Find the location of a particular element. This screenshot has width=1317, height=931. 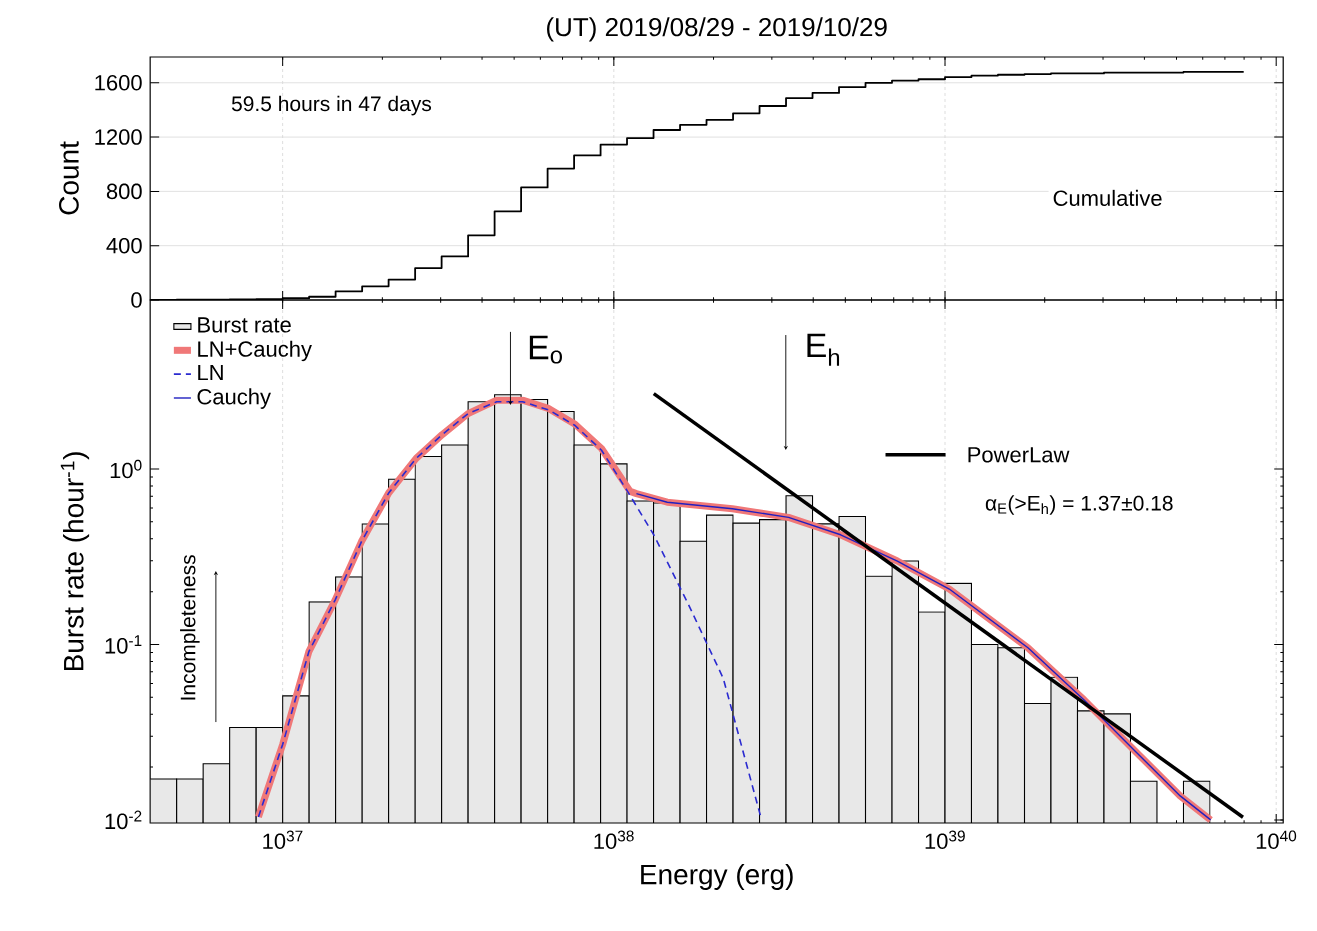

x-tick-label: 10$^{40}$ is located at coordinates (1276, 840).